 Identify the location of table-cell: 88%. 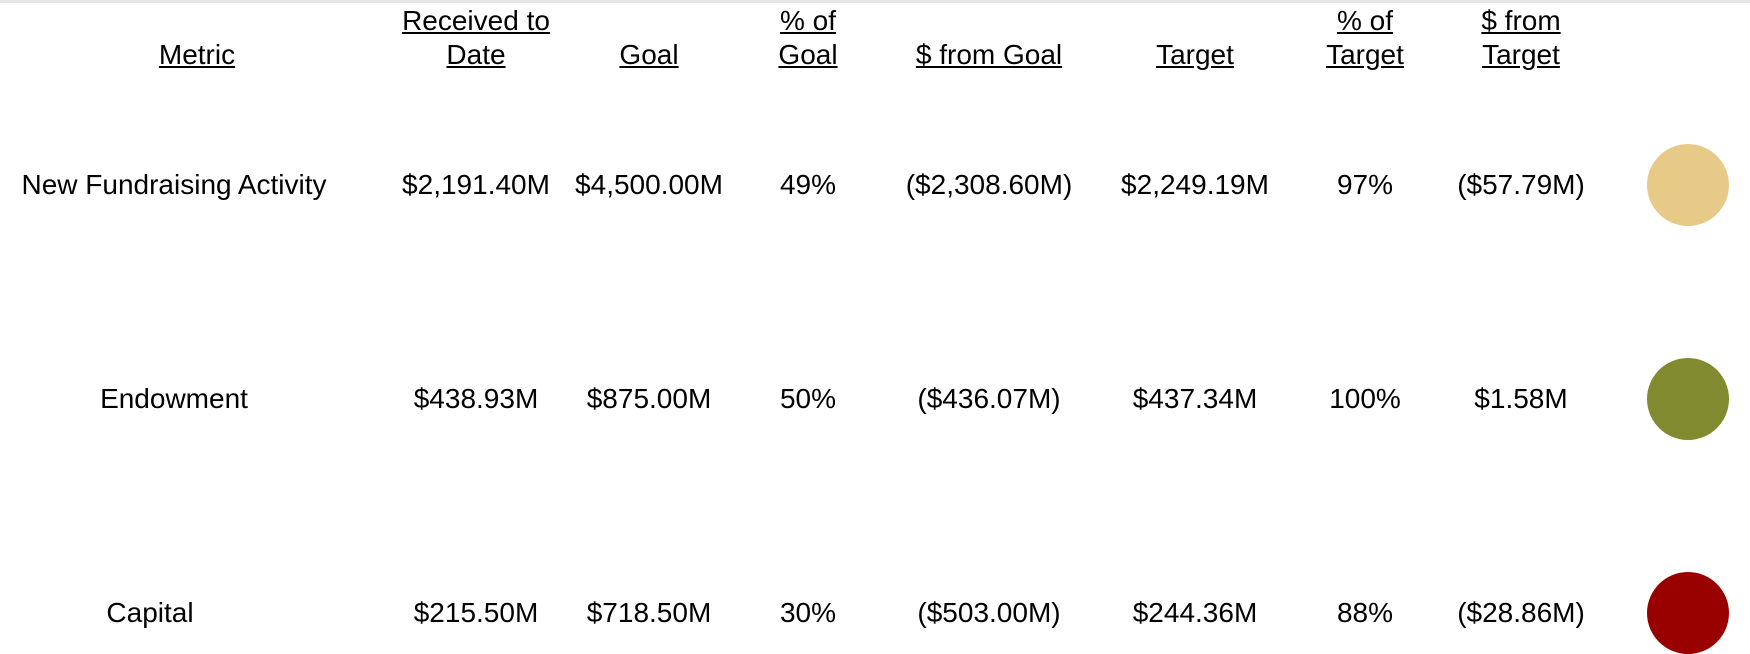
(1365, 612).